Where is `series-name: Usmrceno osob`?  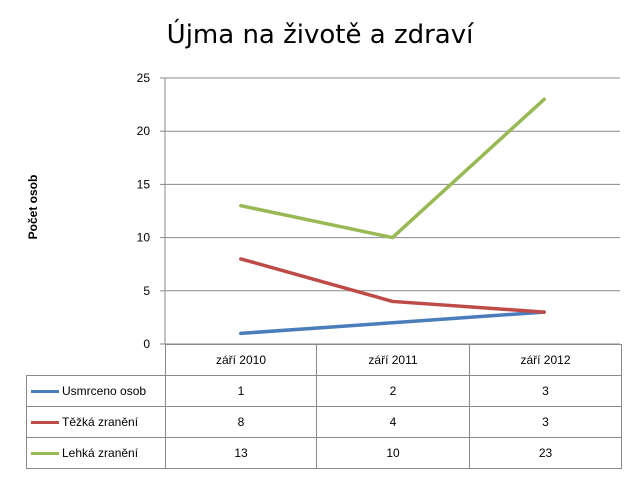 series-name: Usmrceno osob is located at coordinates (104, 391).